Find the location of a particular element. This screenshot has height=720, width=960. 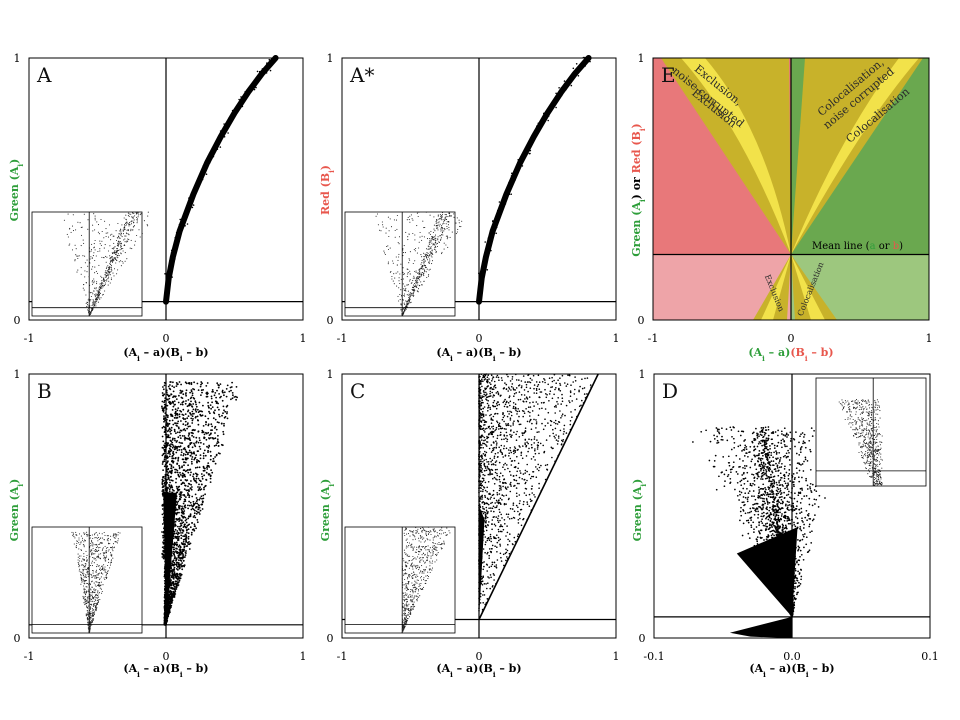

y-tick-label: 0 is located at coordinates (17, 638).